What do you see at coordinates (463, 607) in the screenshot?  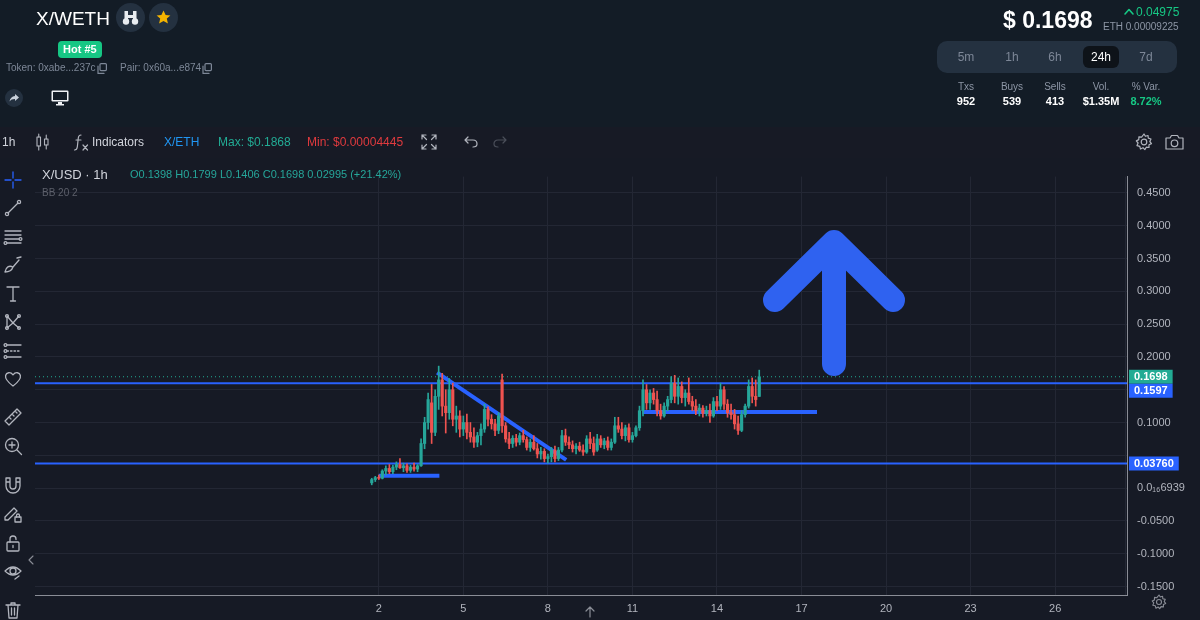 I see `x-tick-label: 5` at bounding box center [463, 607].